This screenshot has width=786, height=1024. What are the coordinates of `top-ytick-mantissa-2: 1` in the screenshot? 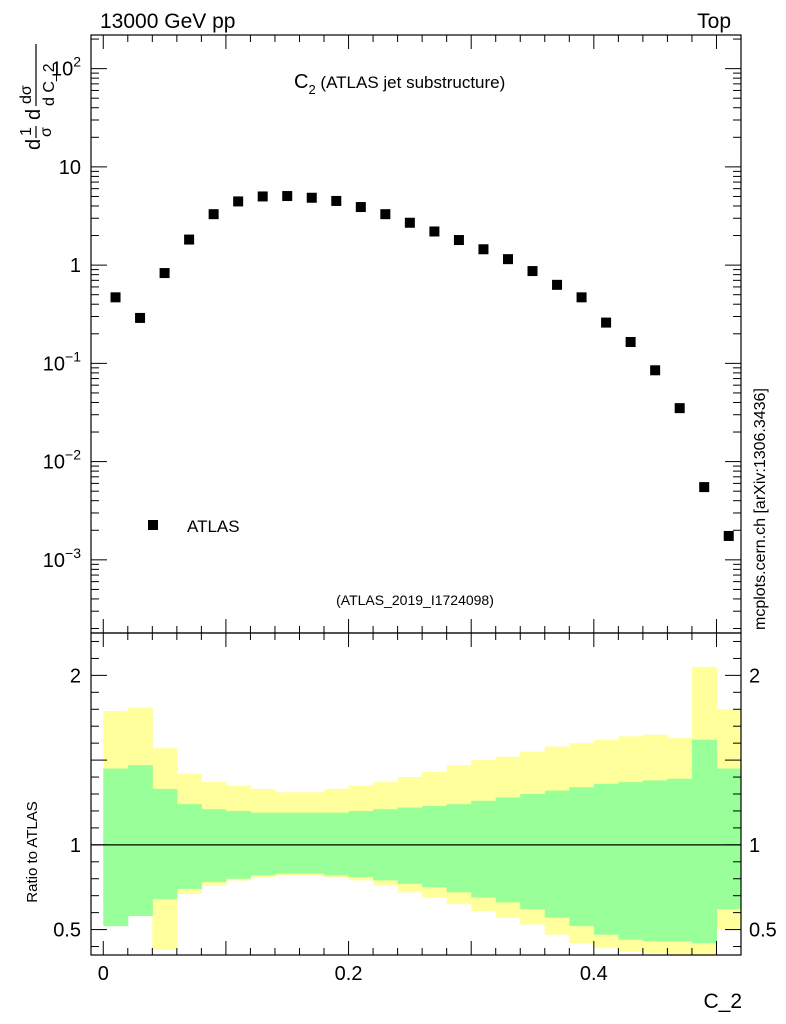 It's located at (75, 266).